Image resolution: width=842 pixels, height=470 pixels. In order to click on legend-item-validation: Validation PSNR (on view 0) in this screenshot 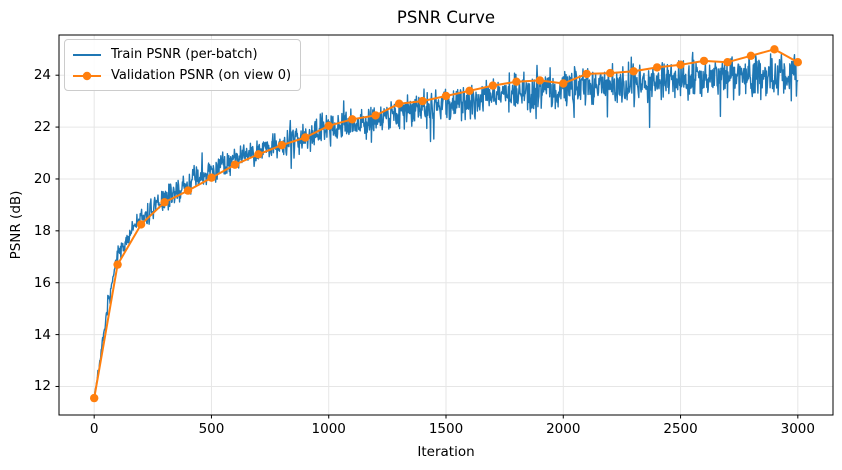, I will do `click(181, 75)`.